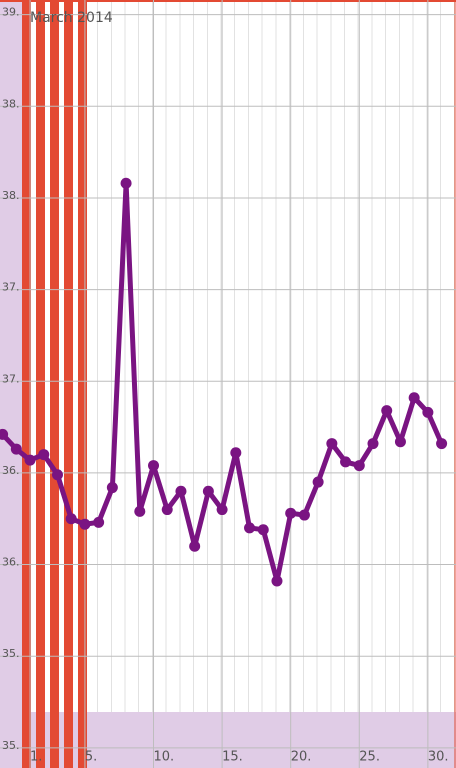 This screenshot has width=456, height=768. What do you see at coordinates (164, 757) in the screenshot?
I see `x-tick-label: 10.` at bounding box center [164, 757].